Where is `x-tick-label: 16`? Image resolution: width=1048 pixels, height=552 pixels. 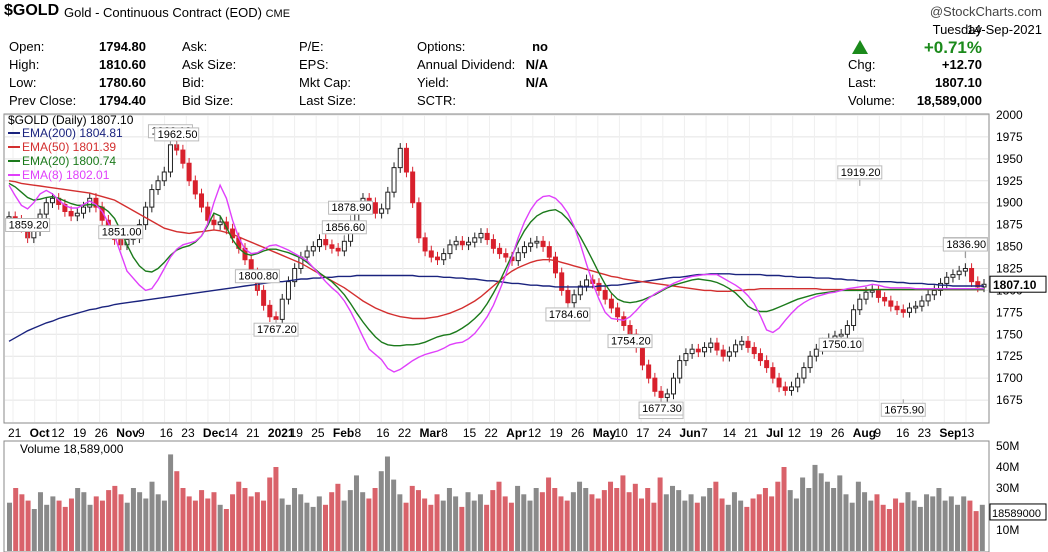
x-tick-label: 16 is located at coordinates (167, 433).